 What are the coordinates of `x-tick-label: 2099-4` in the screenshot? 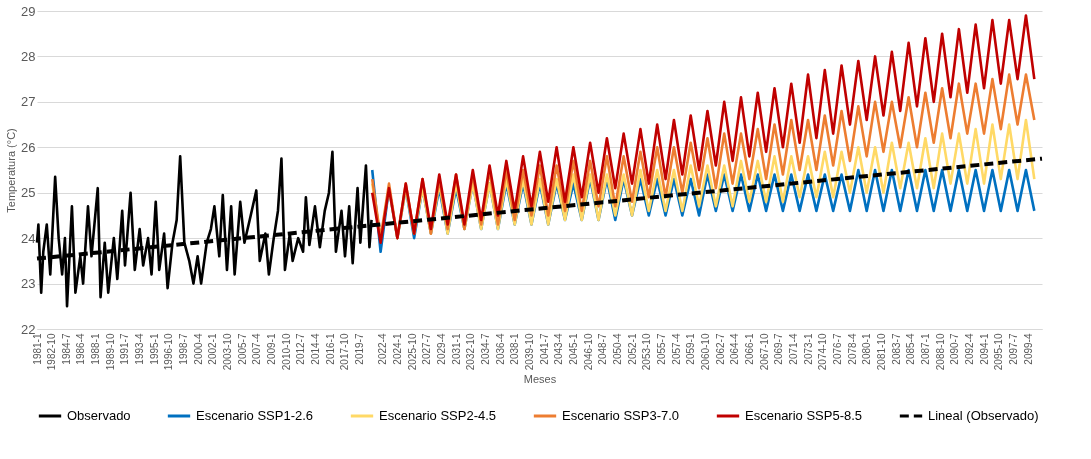 It's located at (1028, 349).